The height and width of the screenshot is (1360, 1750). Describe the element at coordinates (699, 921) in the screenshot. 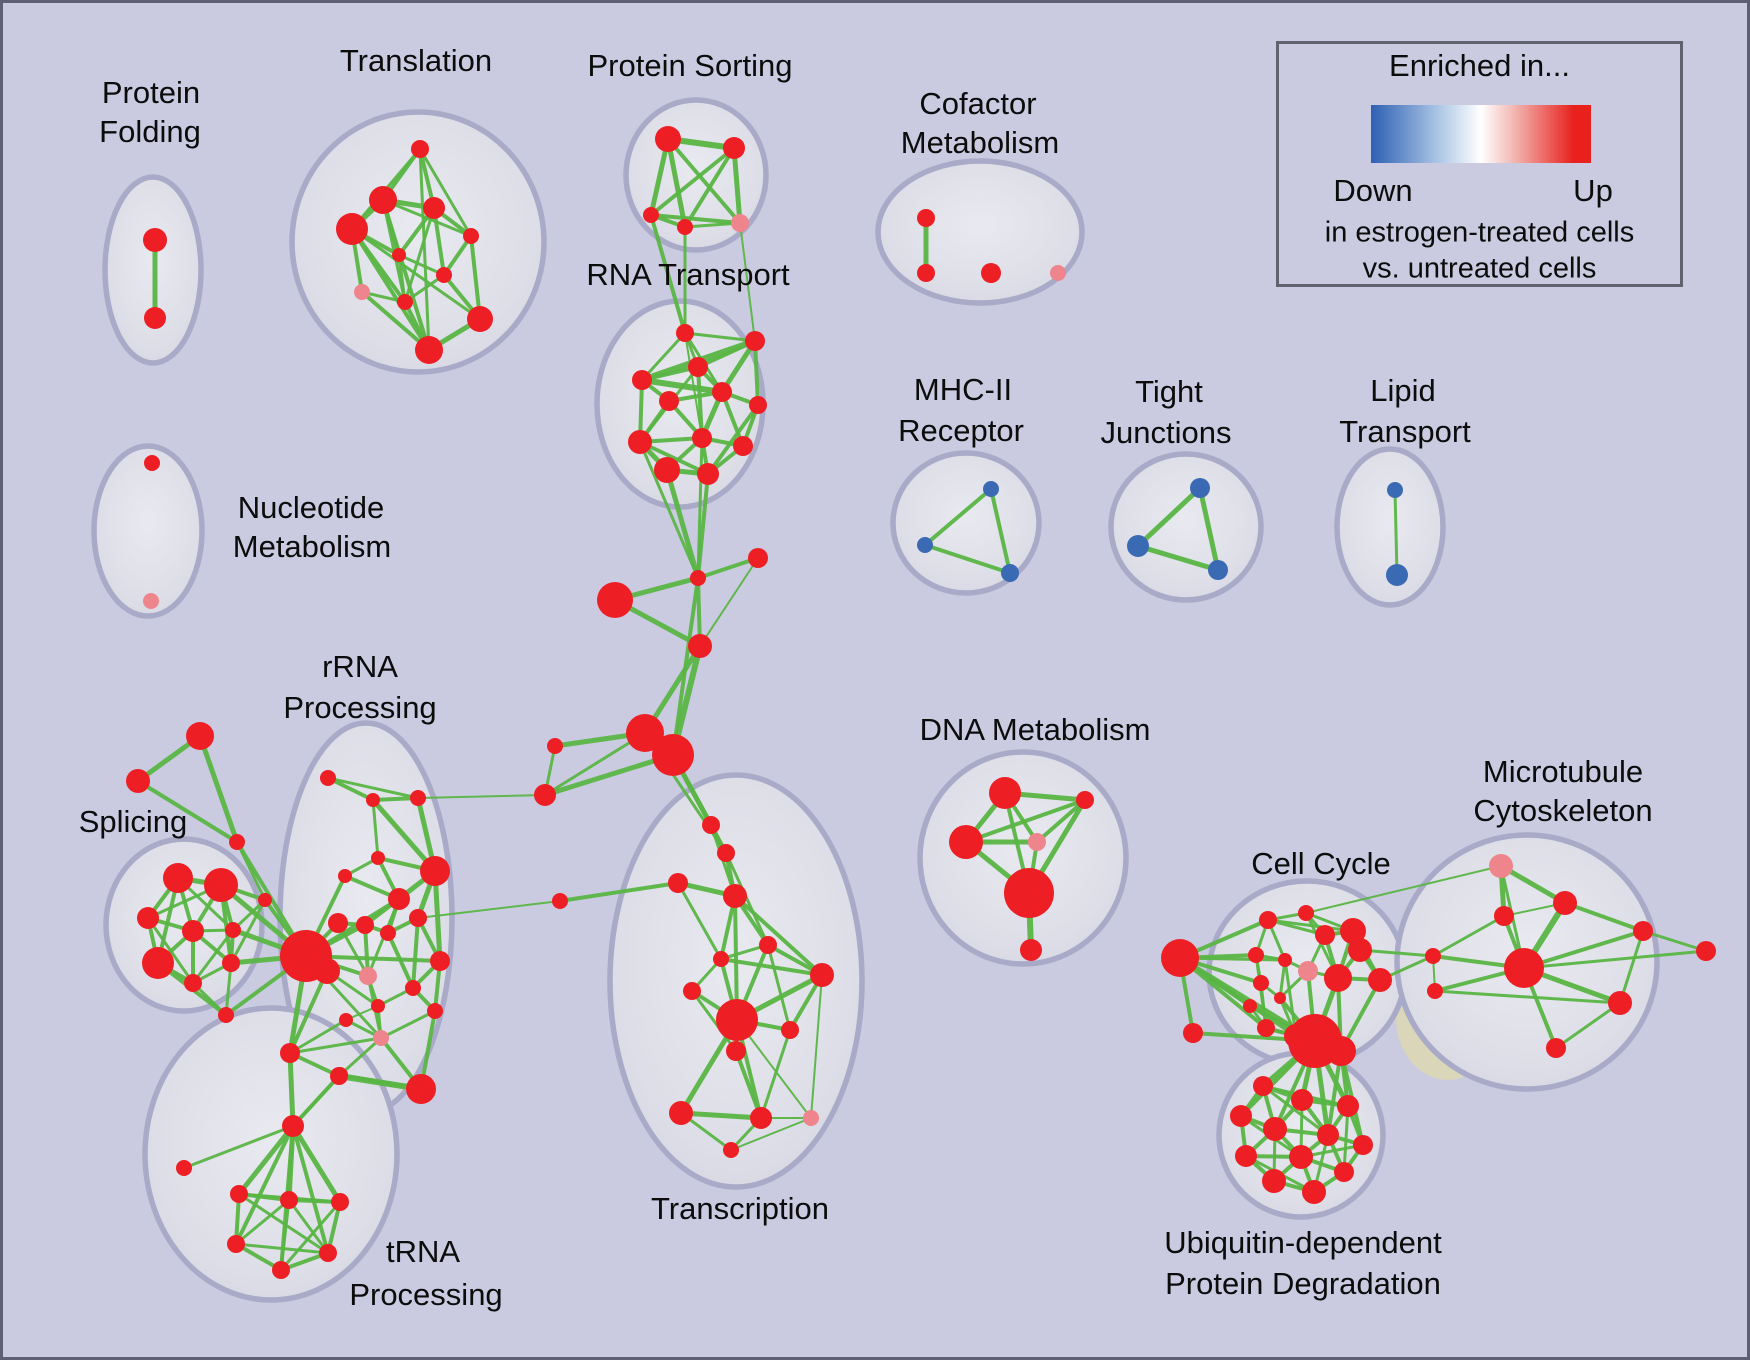

I see `edge-tc3-tc6` at that location.